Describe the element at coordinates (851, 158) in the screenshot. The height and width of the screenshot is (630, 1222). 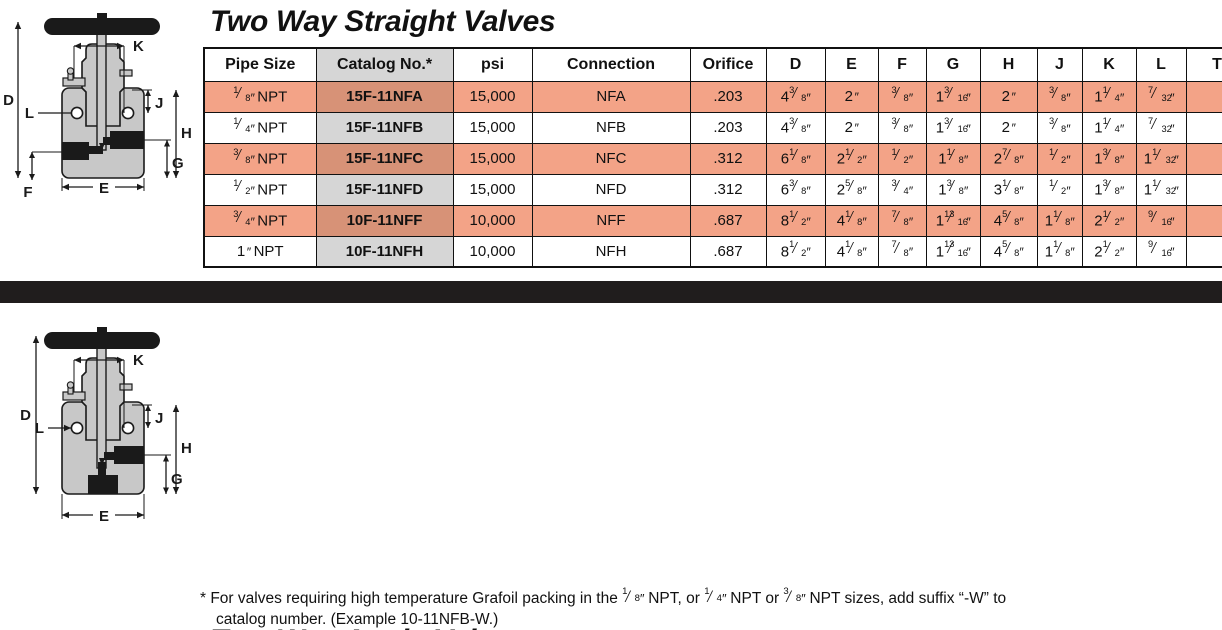
I see `cell-e: 2 1 ⁄ 2 ″` at that location.